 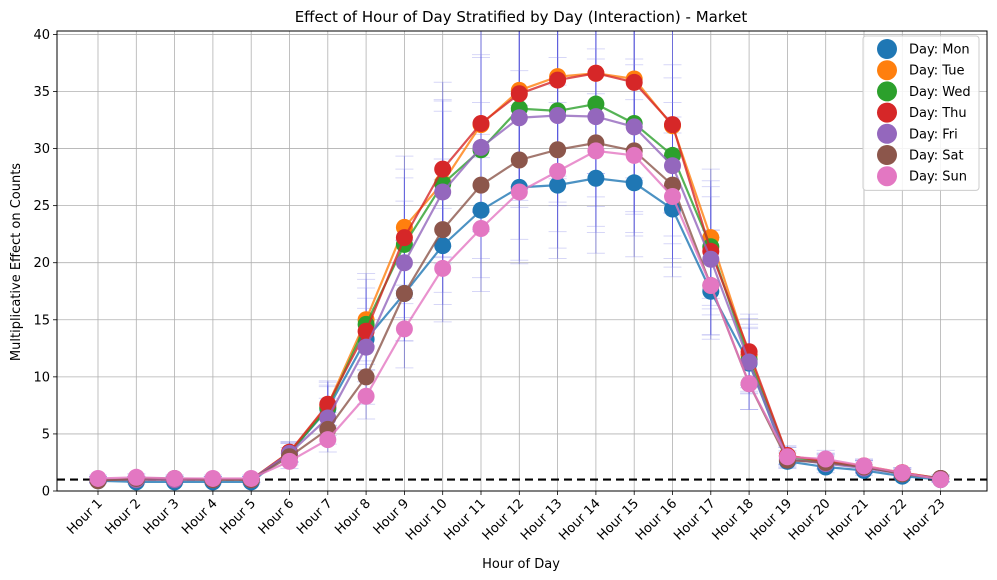 I want to click on legend-label: Day: Sat, so click(x=936, y=156).